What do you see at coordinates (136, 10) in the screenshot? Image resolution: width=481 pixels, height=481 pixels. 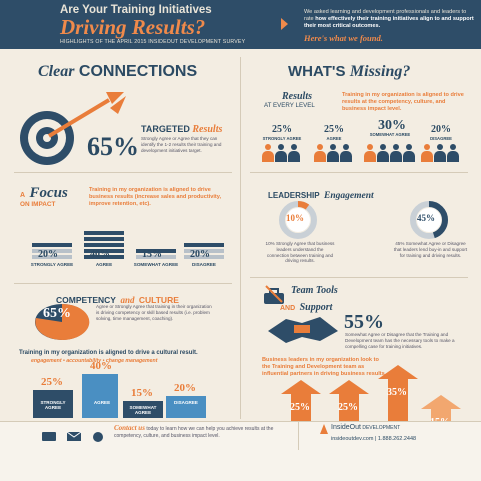 I see `header-line1: Are Your Training Initiatives` at bounding box center [136, 10].